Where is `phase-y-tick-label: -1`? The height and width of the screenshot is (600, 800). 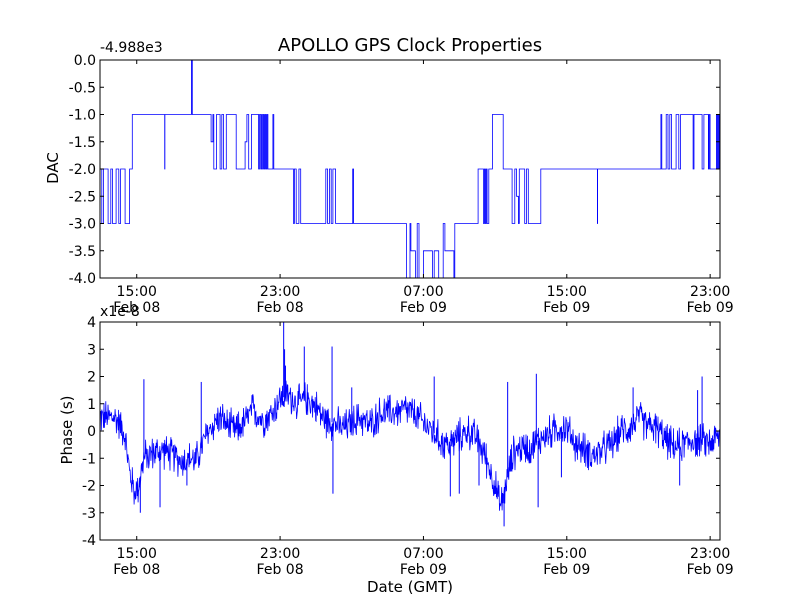
phase-y-tick-label: -1 is located at coordinates (89, 459).